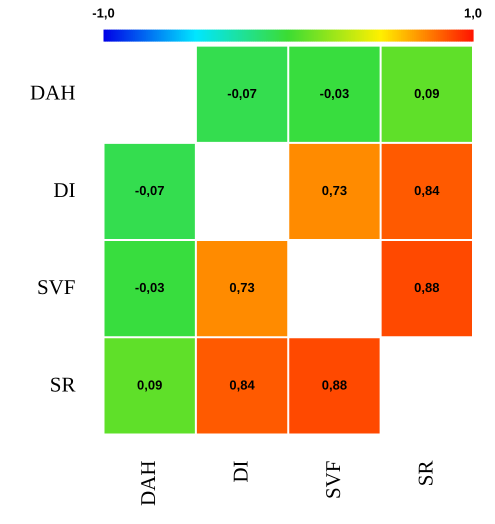 Image resolution: width=495 pixels, height=524 pixels. I want to click on color-bar-label: 1,0, so click(473, 12).